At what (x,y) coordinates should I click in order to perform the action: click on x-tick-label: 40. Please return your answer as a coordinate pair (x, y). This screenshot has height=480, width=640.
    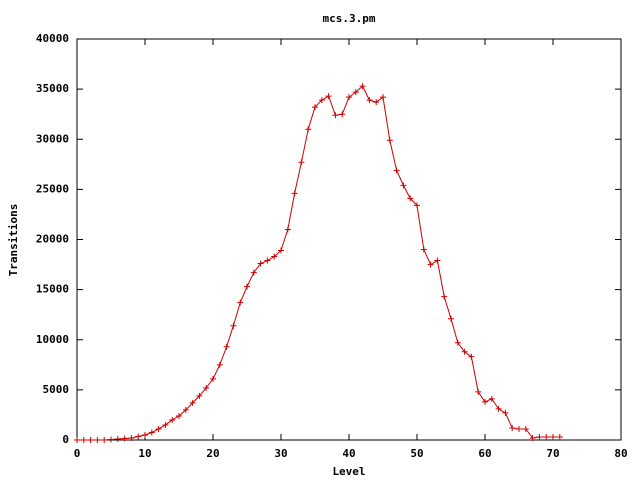
    Looking at the image, I should click on (348, 453).